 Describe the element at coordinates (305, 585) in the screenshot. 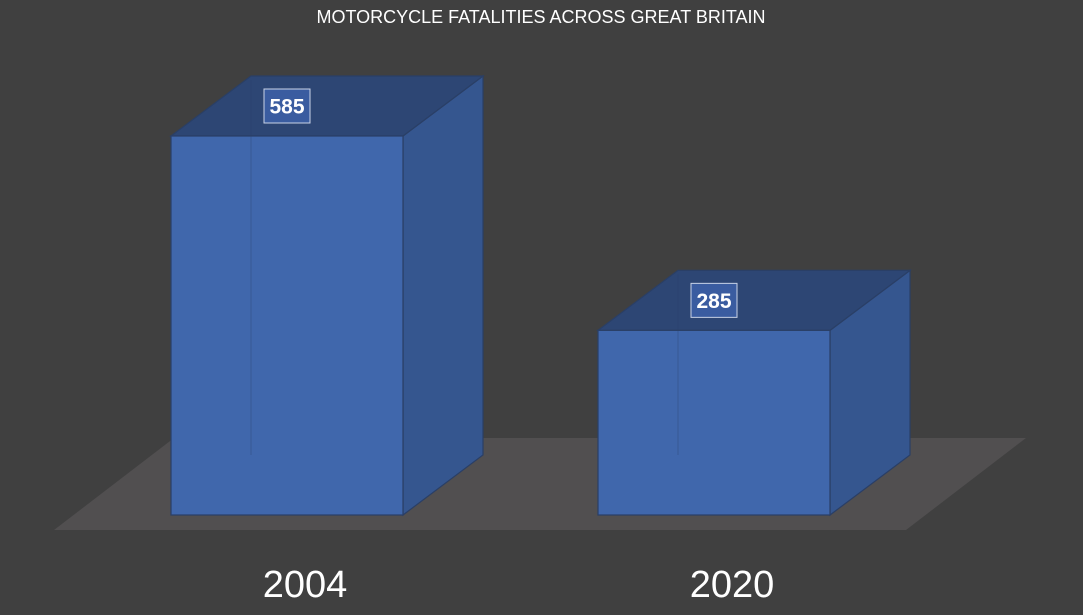

I see `category-label: 2004` at that location.